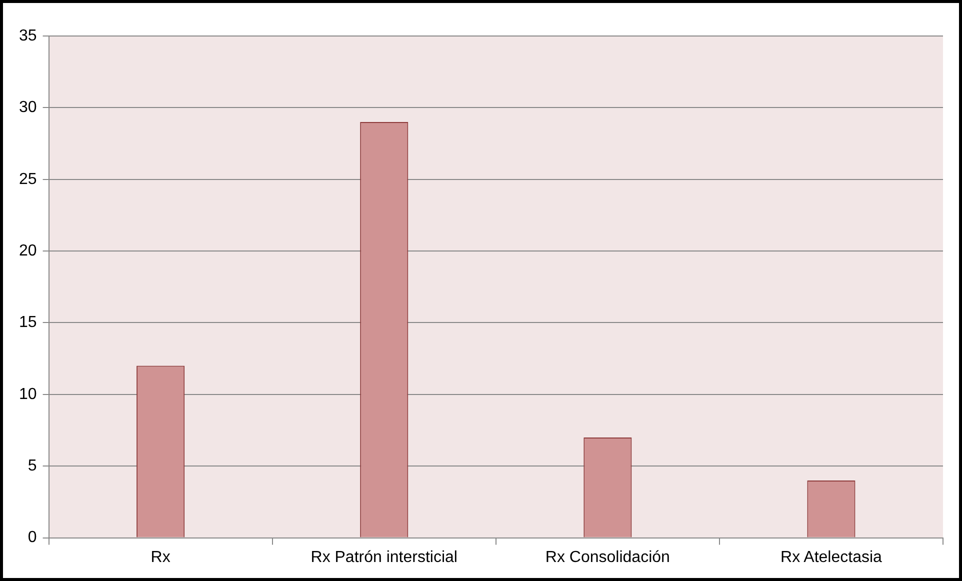 This screenshot has height=581, width=962. Describe the element at coordinates (32, 537) in the screenshot. I see `y-tick-label: 0` at that location.